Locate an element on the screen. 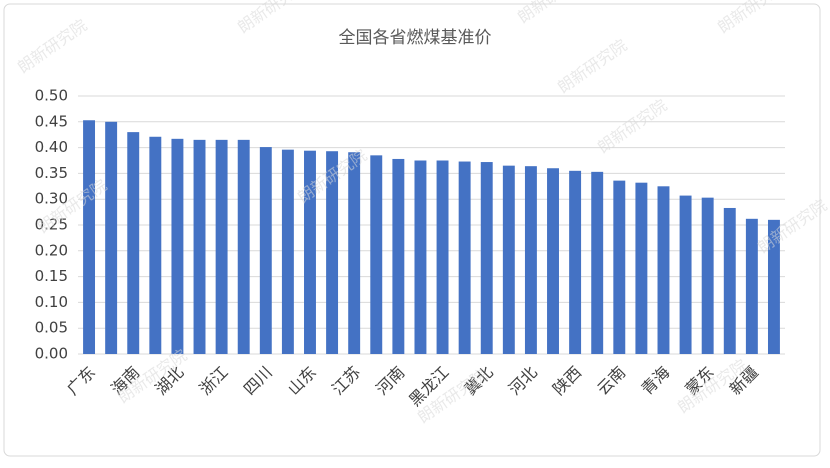 The image size is (830, 468). y-tick-label: 0.30 is located at coordinates (51, 199).